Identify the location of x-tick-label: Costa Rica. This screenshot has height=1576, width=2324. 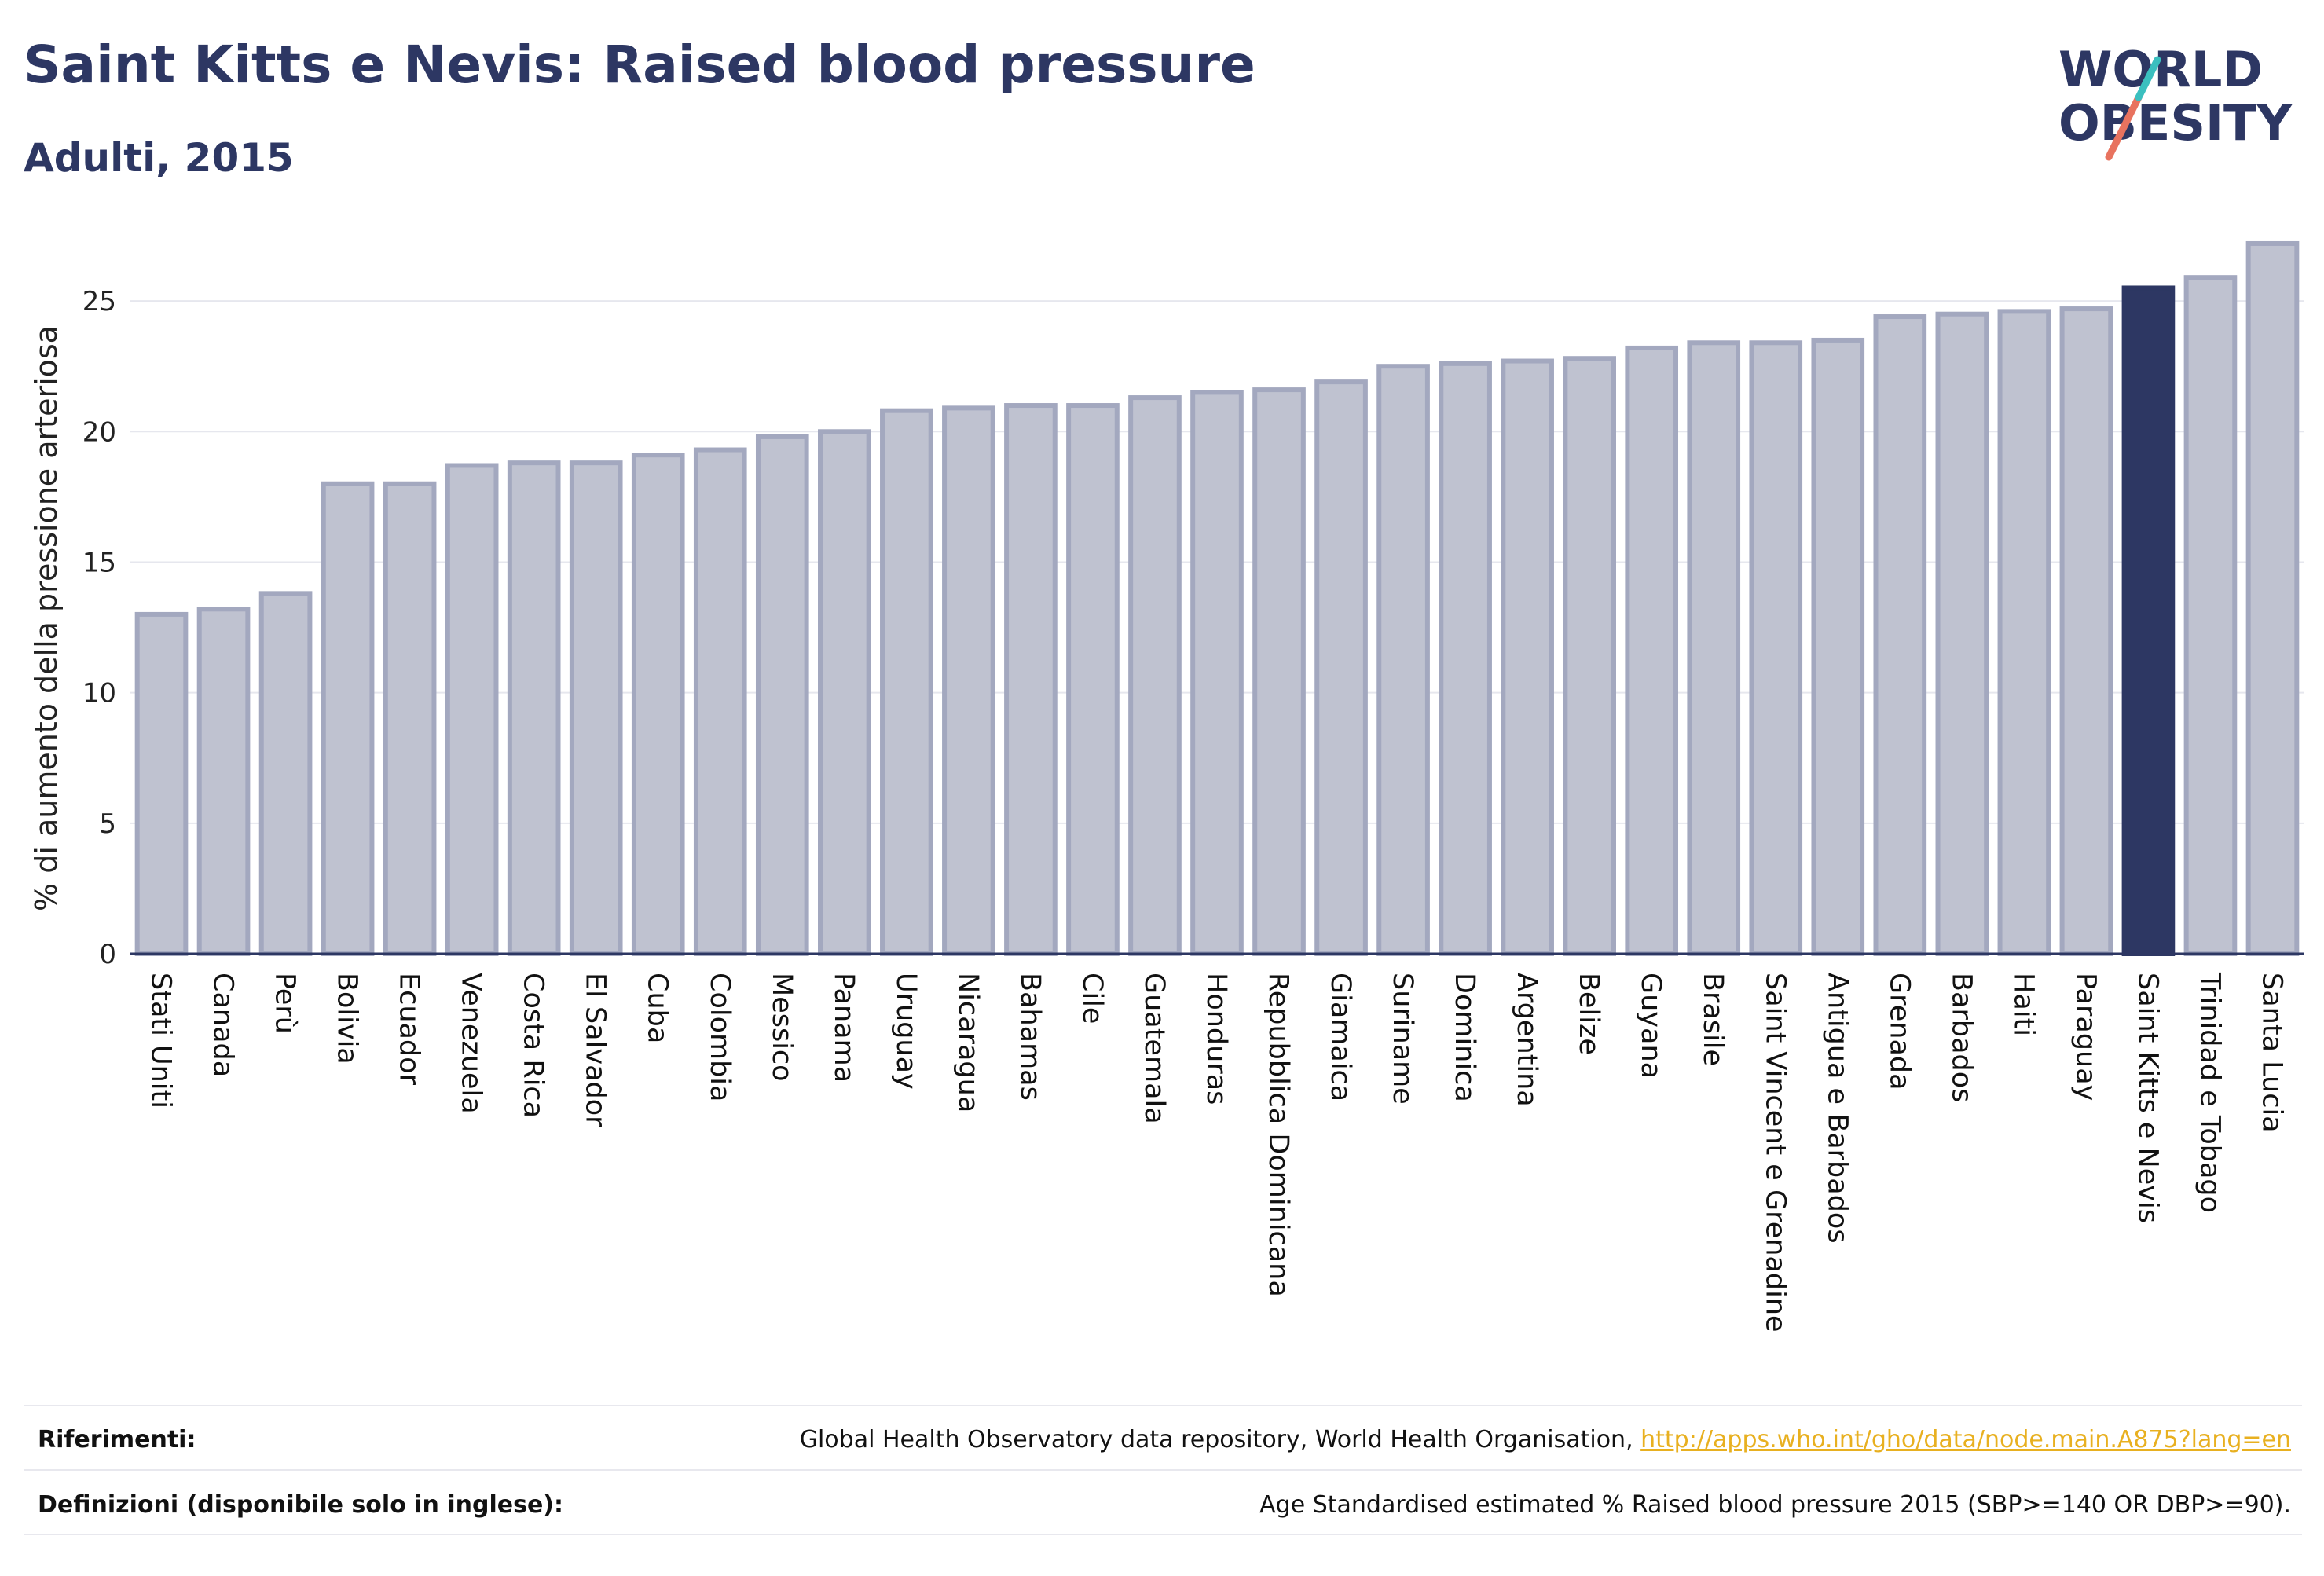
(533, 1045).